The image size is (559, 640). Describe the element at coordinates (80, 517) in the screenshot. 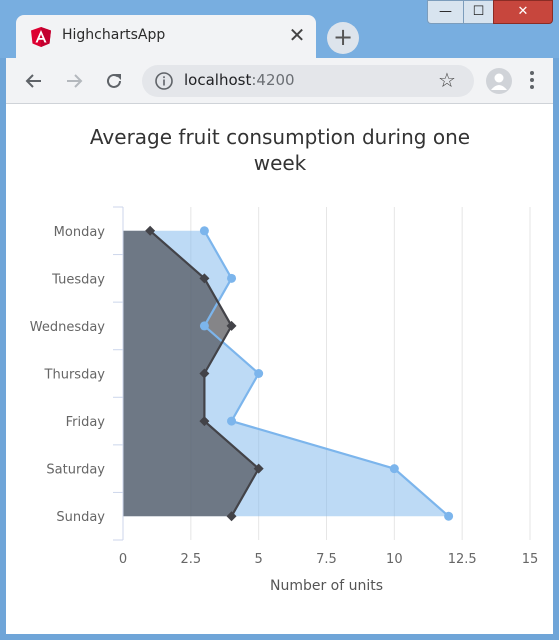

I see `category-label: Sunday` at that location.